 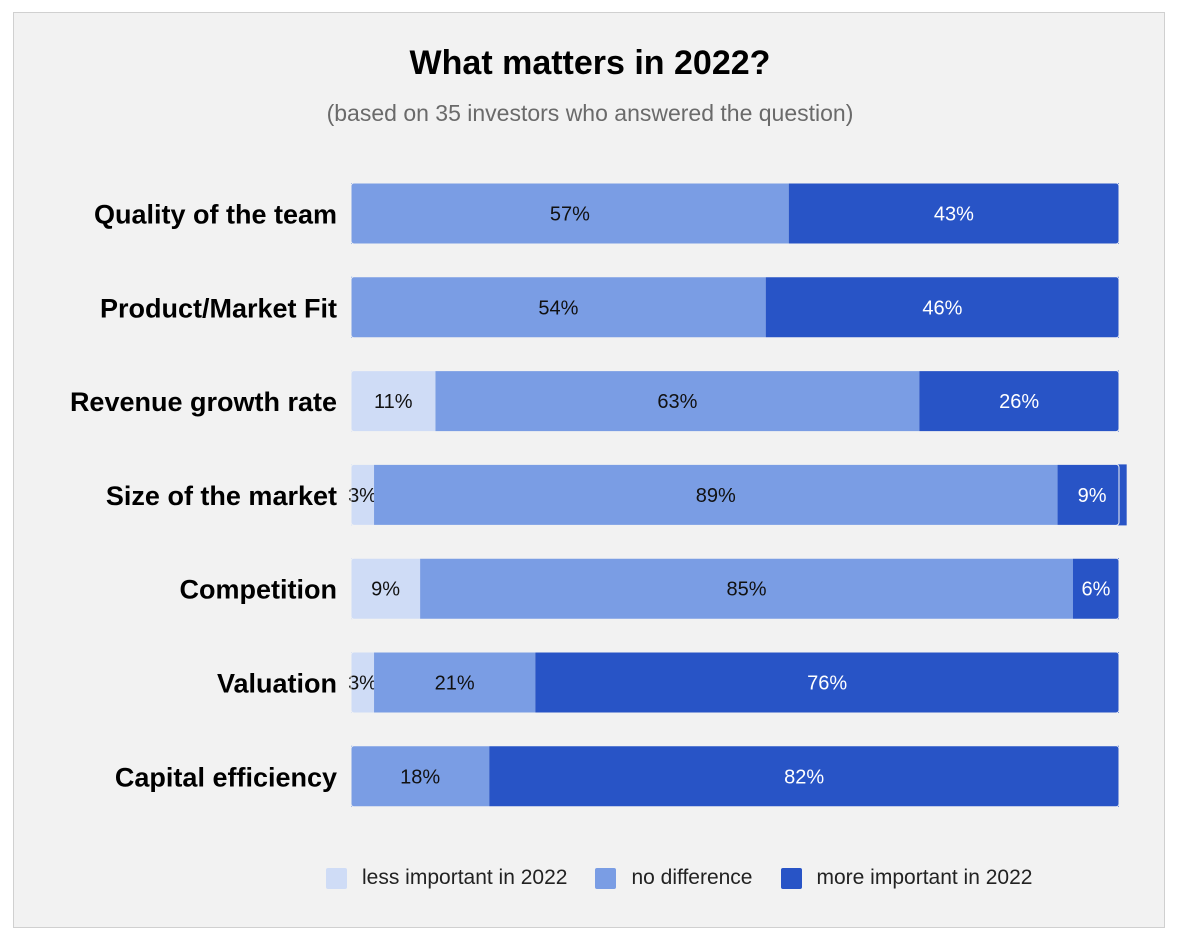 I want to click on legend-item-more-important-in-2022: more important in 2022, so click(x=906, y=878).